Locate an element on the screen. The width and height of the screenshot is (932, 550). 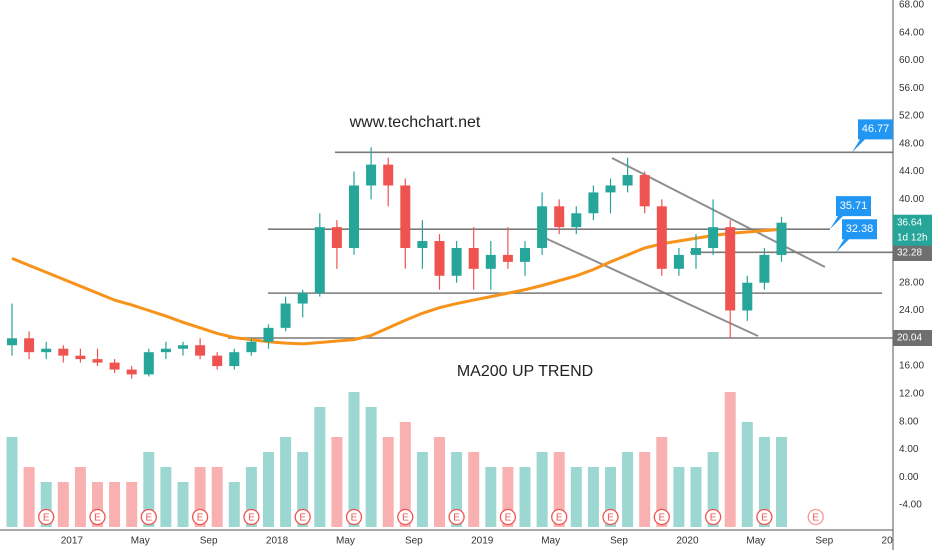
x-tick-label: 2019 is located at coordinates (482, 541).